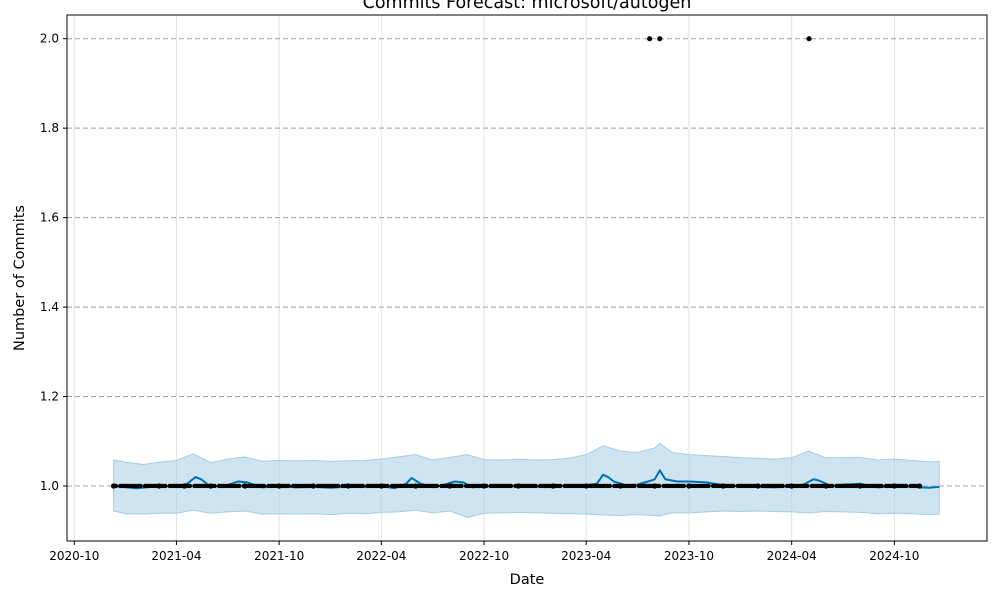 The image size is (1000, 605). What do you see at coordinates (49, 307) in the screenshot?
I see `y-tick-label: 1.4` at bounding box center [49, 307].